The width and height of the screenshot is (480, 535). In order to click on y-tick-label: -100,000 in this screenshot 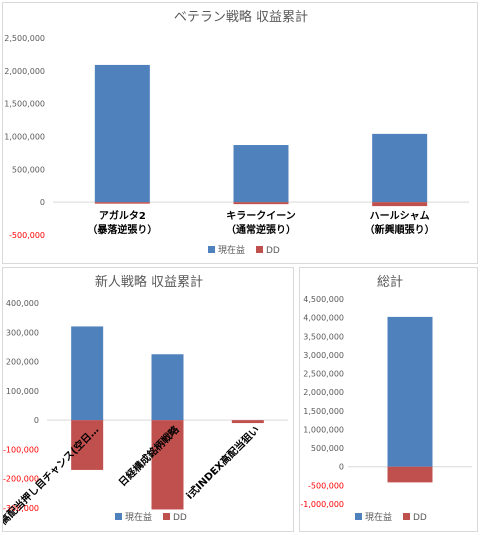, I will do `click(21, 449)`.